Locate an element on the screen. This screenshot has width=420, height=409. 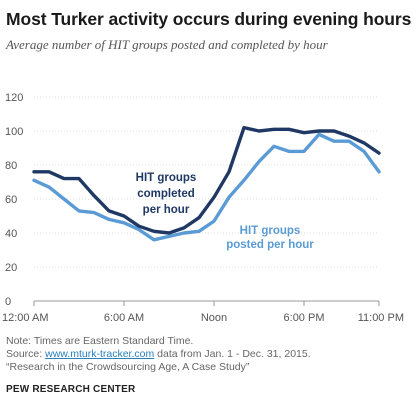
y-tick-label-40: 40 is located at coordinates (11, 234).